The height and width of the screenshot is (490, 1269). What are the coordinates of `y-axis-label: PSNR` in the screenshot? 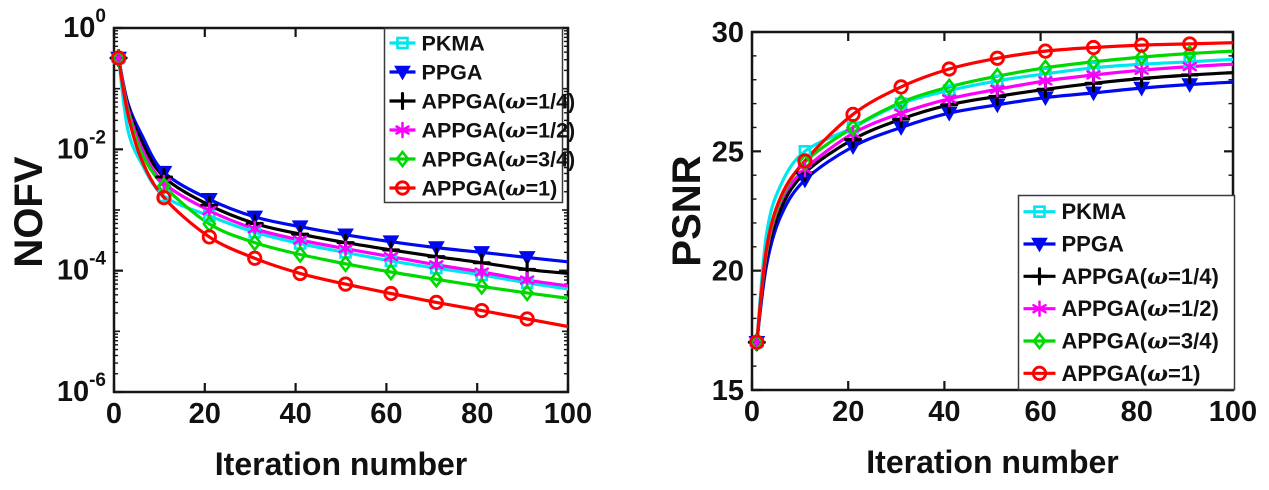 It's located at (687, 210).